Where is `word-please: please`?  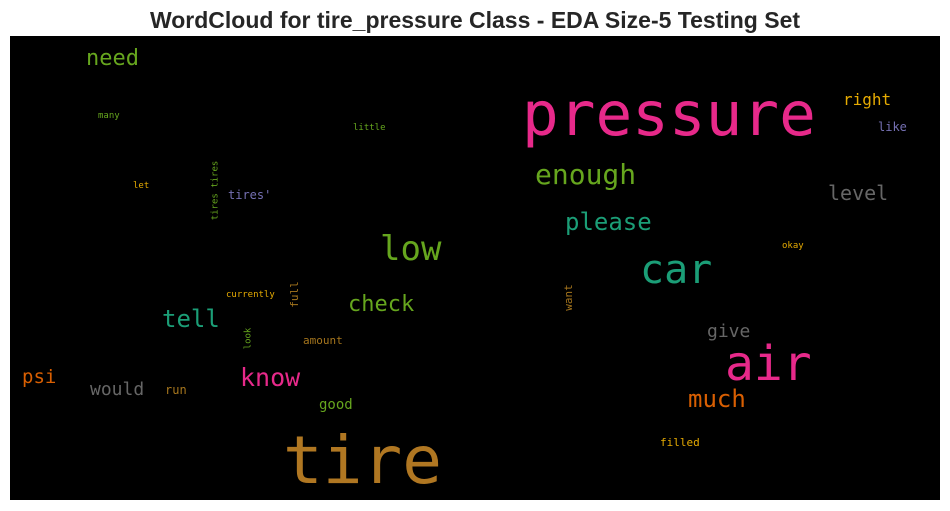
word-please: please is located at coordinates (608, 222).